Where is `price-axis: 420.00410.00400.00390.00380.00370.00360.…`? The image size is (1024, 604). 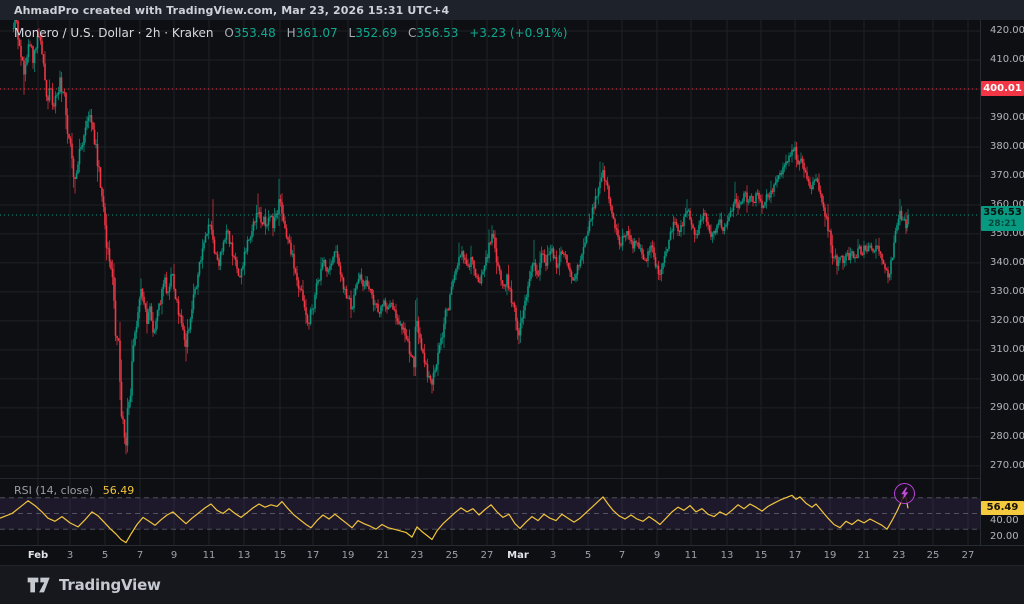 price-axis: 420.00410.00400.00390.00380.00370.00360.… is located at coordinates (1002, 282).